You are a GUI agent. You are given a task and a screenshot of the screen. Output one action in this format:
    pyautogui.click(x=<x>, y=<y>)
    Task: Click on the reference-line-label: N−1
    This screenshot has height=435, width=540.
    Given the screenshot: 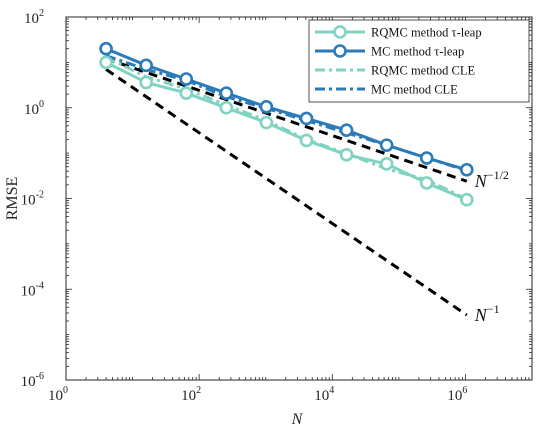 What is the action you would take?
    pyautogui.click(x=487, y=313)
    